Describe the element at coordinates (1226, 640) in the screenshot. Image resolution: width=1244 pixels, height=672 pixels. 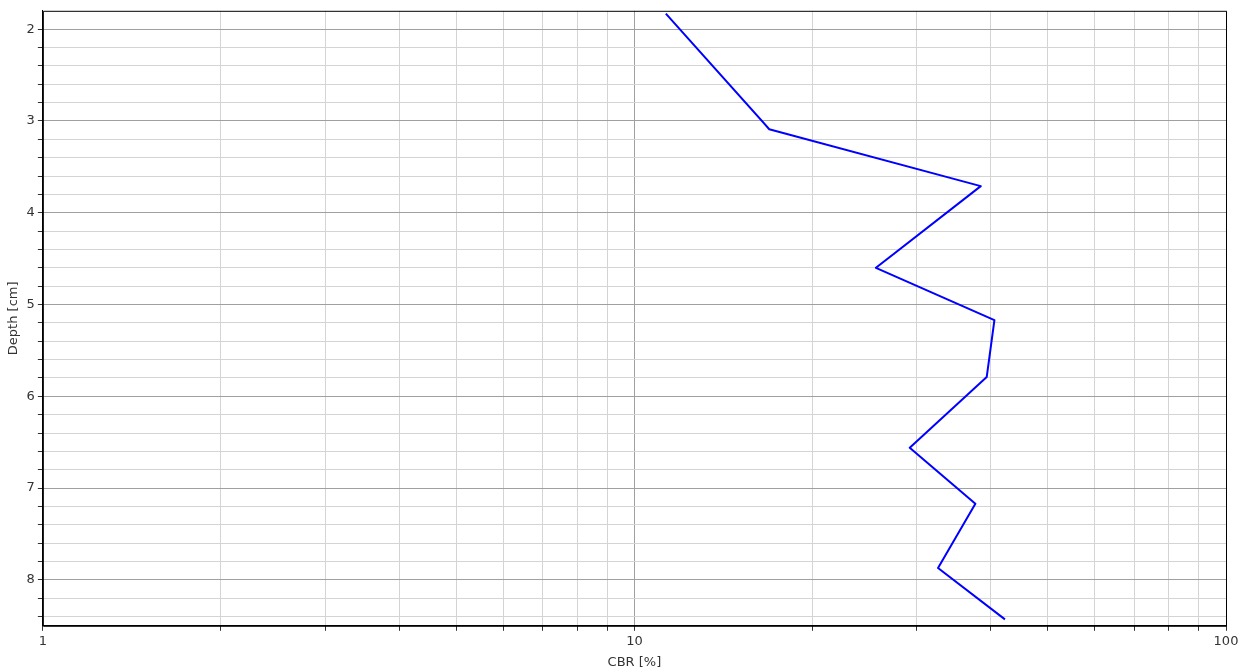
I see `x-tick-label: 100` at that location.